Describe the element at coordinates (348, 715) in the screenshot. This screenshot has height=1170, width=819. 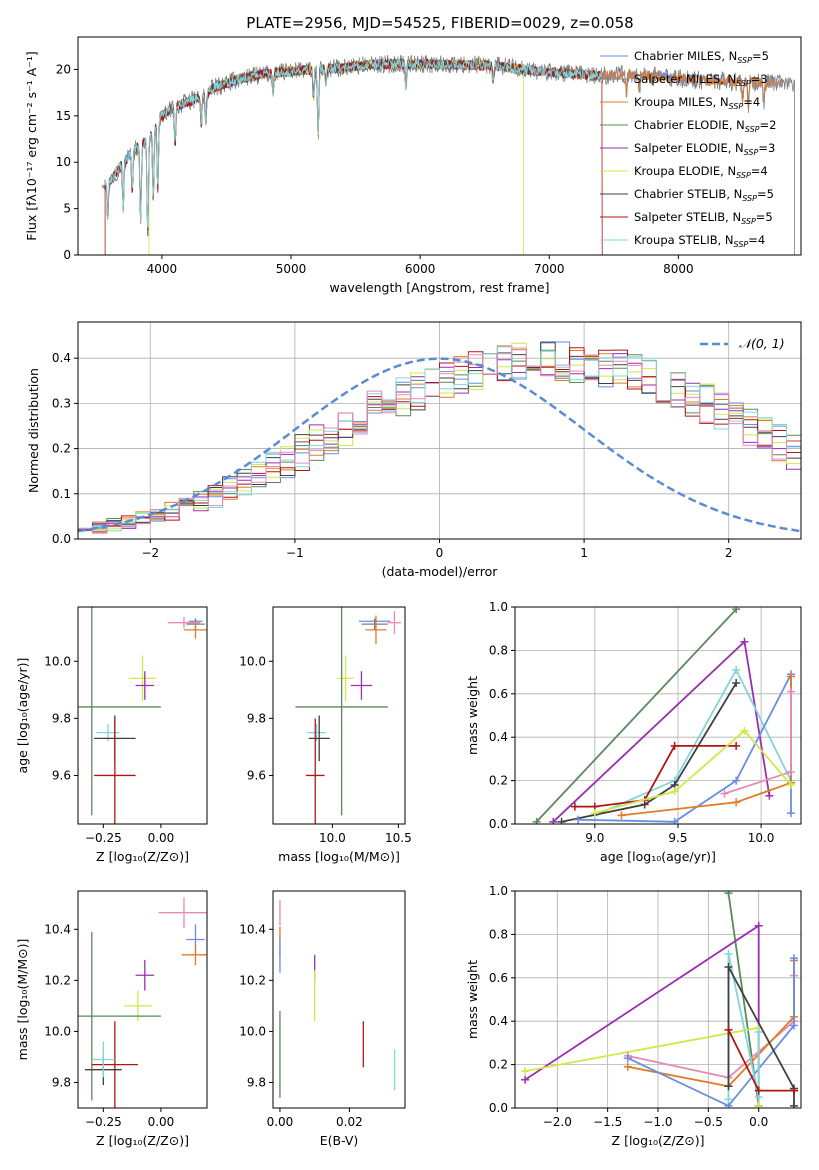
I see `age_vs_mass-points` at that location.